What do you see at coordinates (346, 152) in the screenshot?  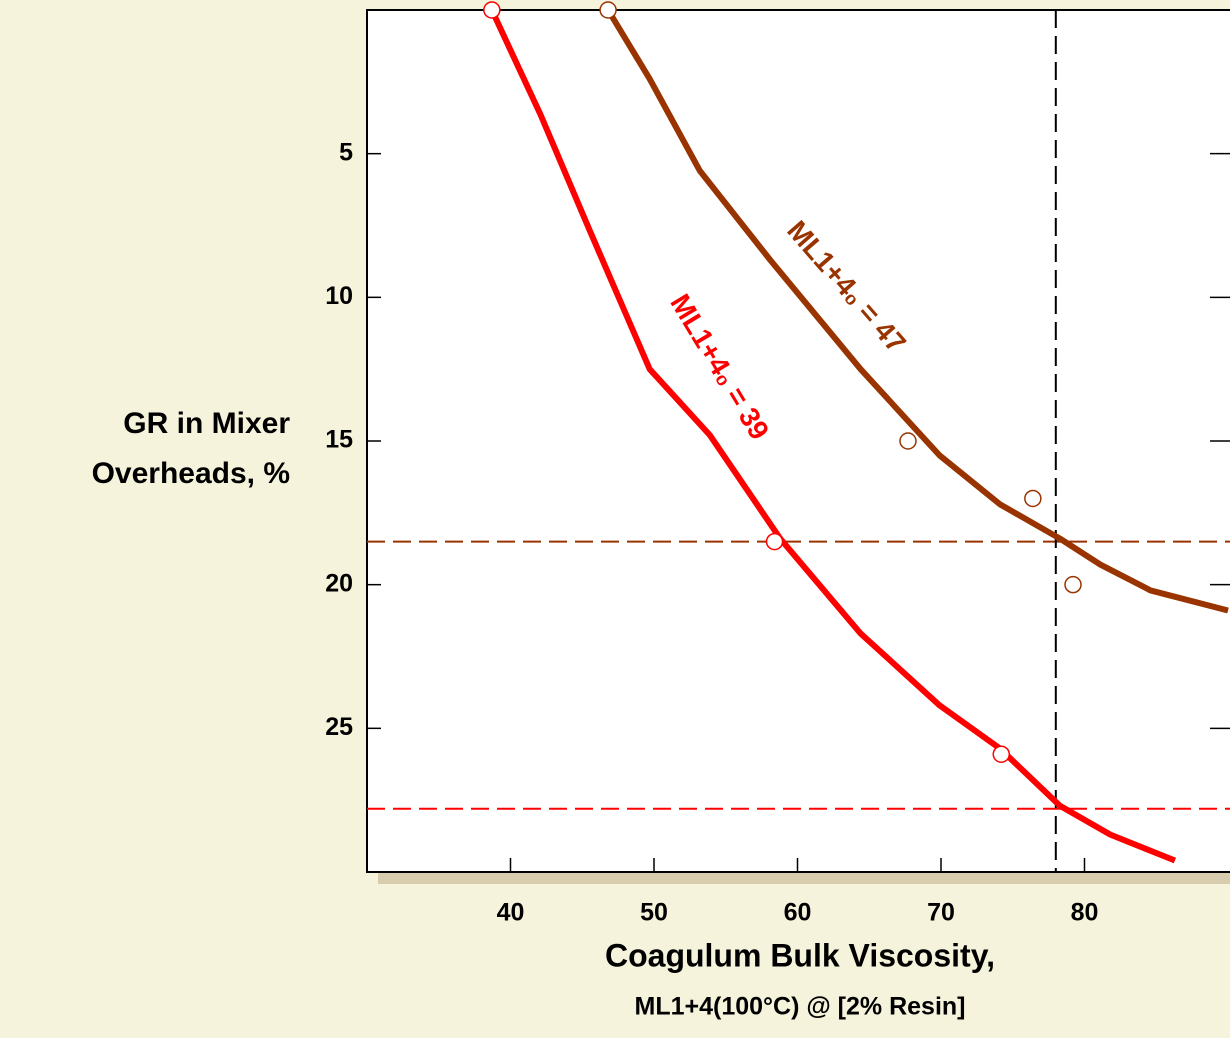 I see `y-tick-label: 5` at bounding box center [346, 152].